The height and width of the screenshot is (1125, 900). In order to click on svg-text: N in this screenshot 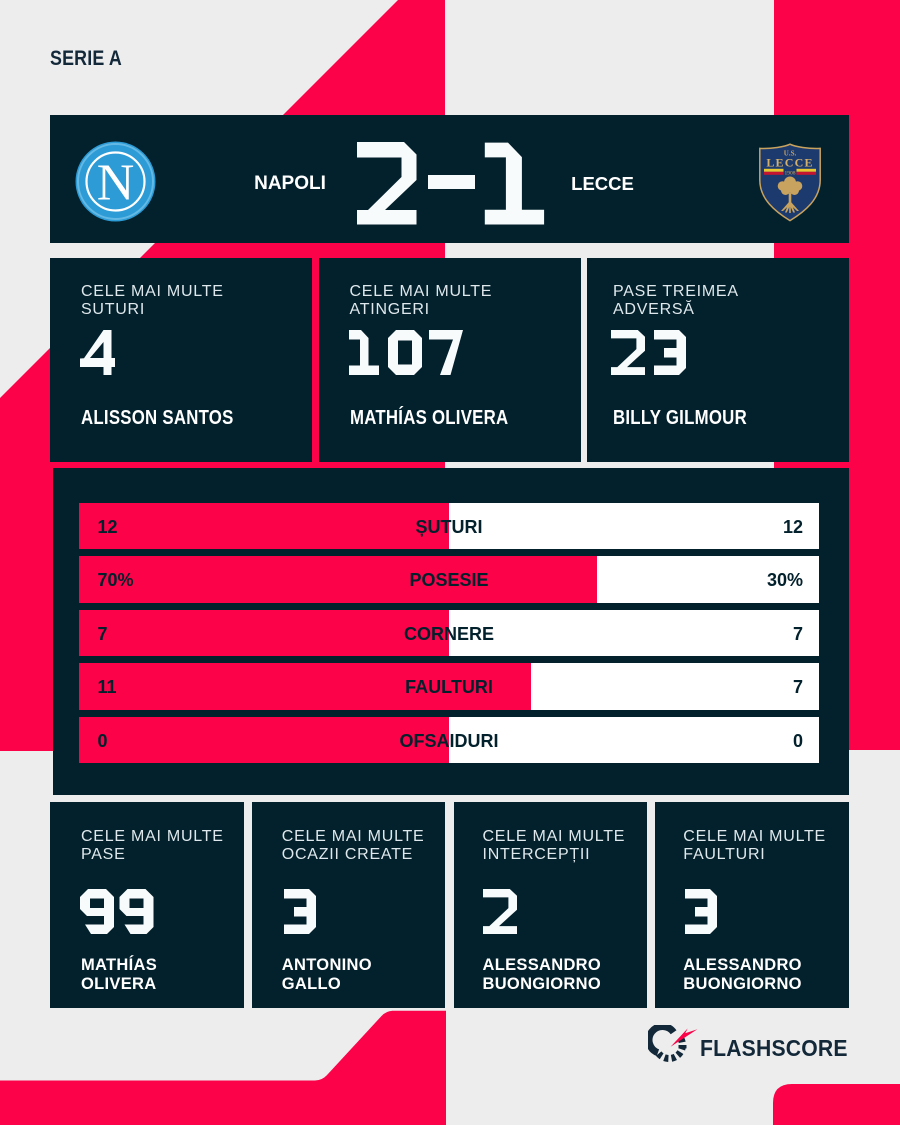, I will do `click(116, 183)`.